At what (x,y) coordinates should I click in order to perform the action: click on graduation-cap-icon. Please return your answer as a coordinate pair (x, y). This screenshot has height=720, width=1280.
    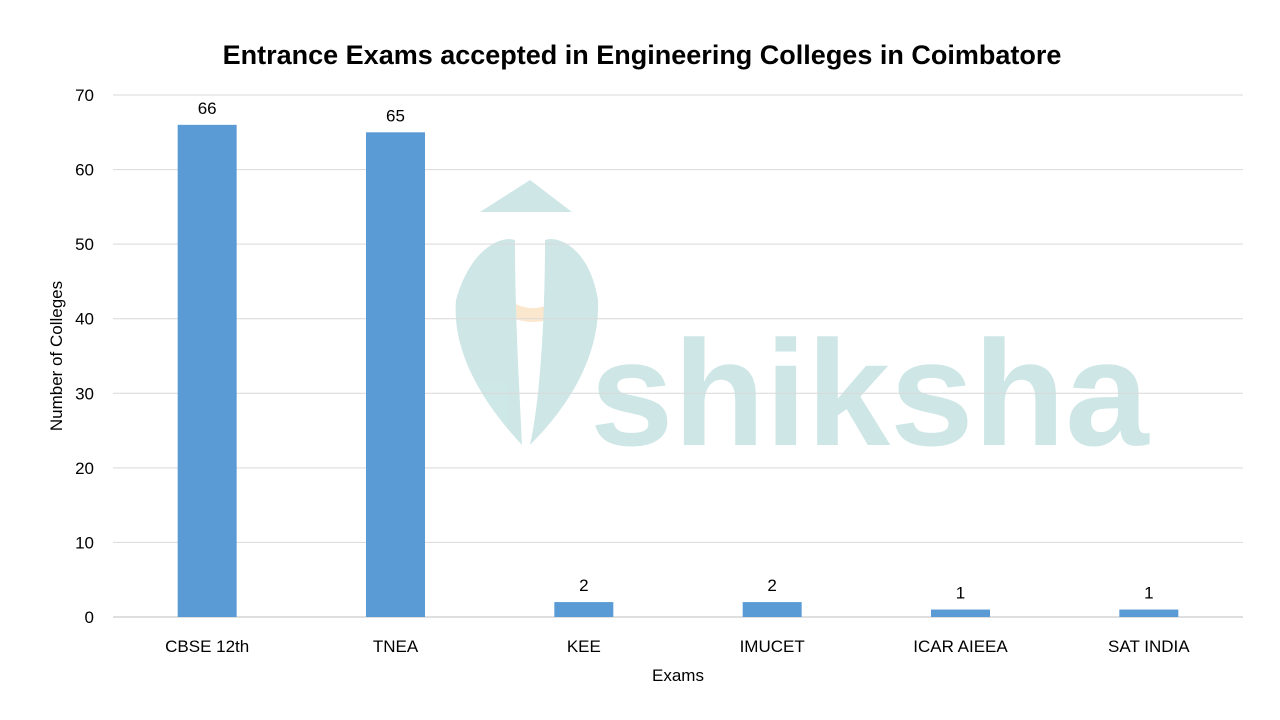
    Looking at the image, I should click on (526, 196).